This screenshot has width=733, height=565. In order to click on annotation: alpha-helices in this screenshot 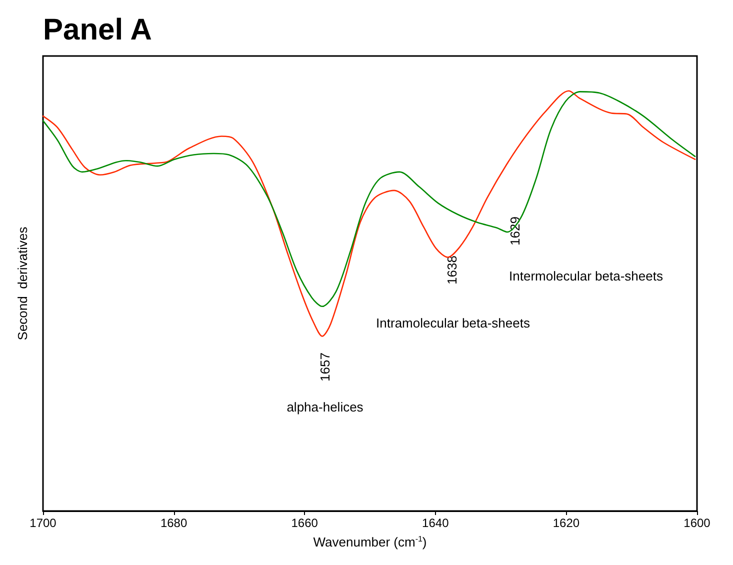, I will do `click(325, 407)`.